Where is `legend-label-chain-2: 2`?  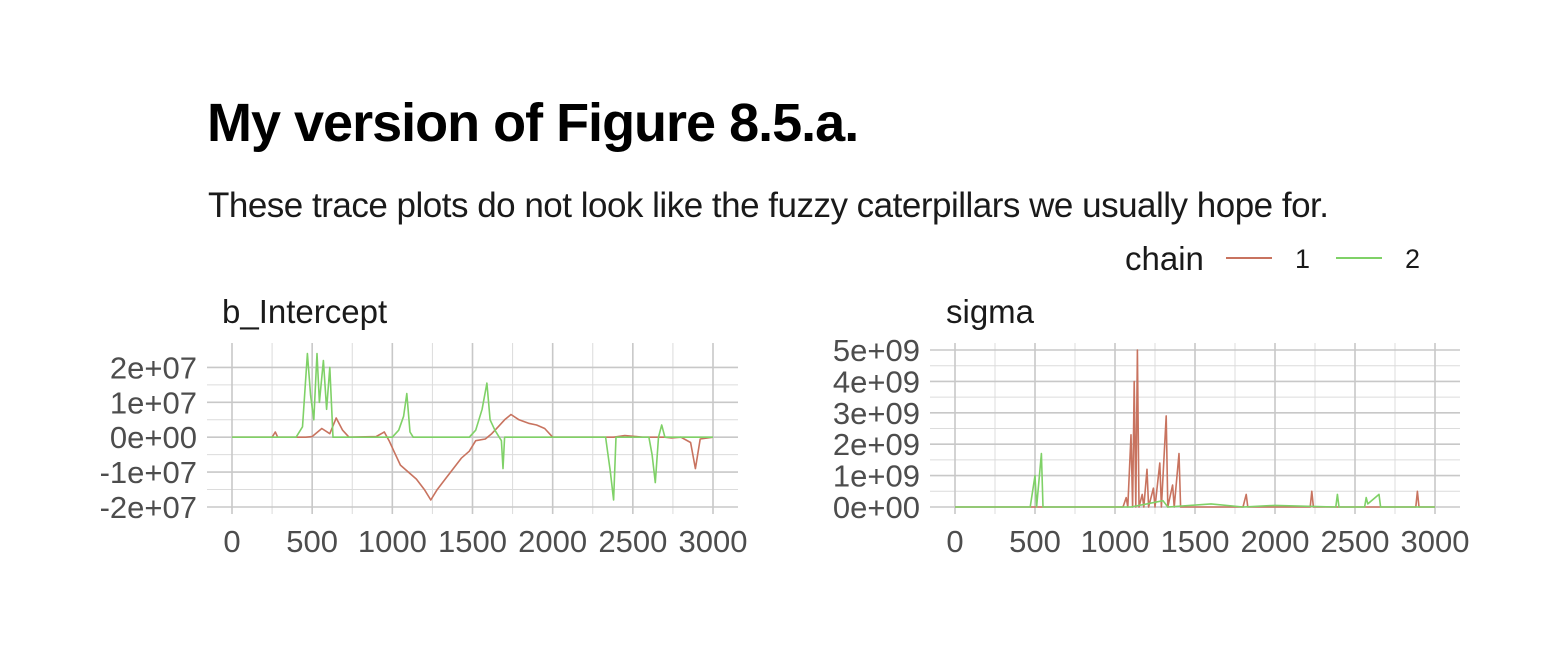 legend-label-chain-2: 2 is located at coordinates (1412, 259).